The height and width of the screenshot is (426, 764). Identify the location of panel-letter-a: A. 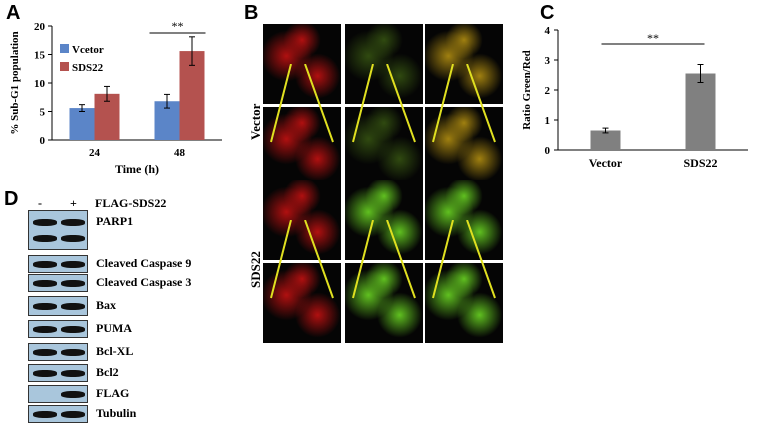
(13, 13).